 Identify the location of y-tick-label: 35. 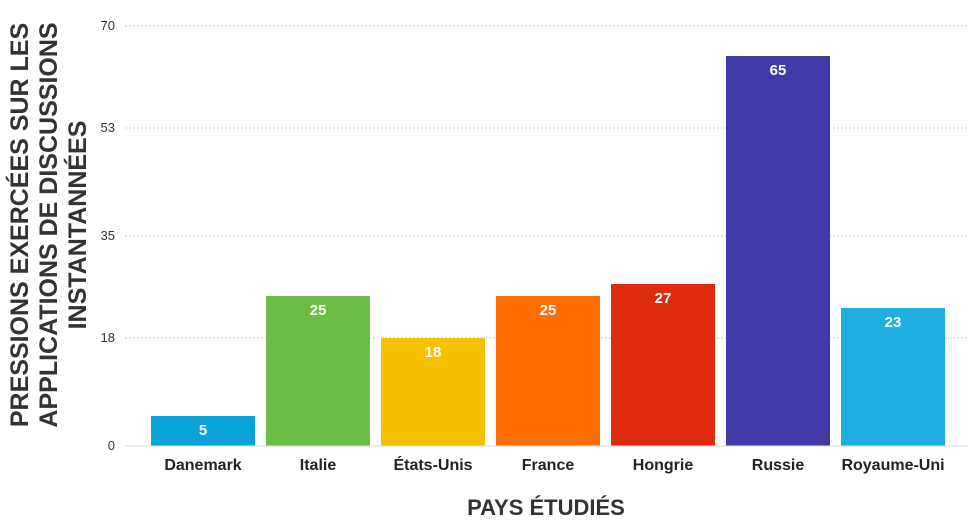
(108, 235).